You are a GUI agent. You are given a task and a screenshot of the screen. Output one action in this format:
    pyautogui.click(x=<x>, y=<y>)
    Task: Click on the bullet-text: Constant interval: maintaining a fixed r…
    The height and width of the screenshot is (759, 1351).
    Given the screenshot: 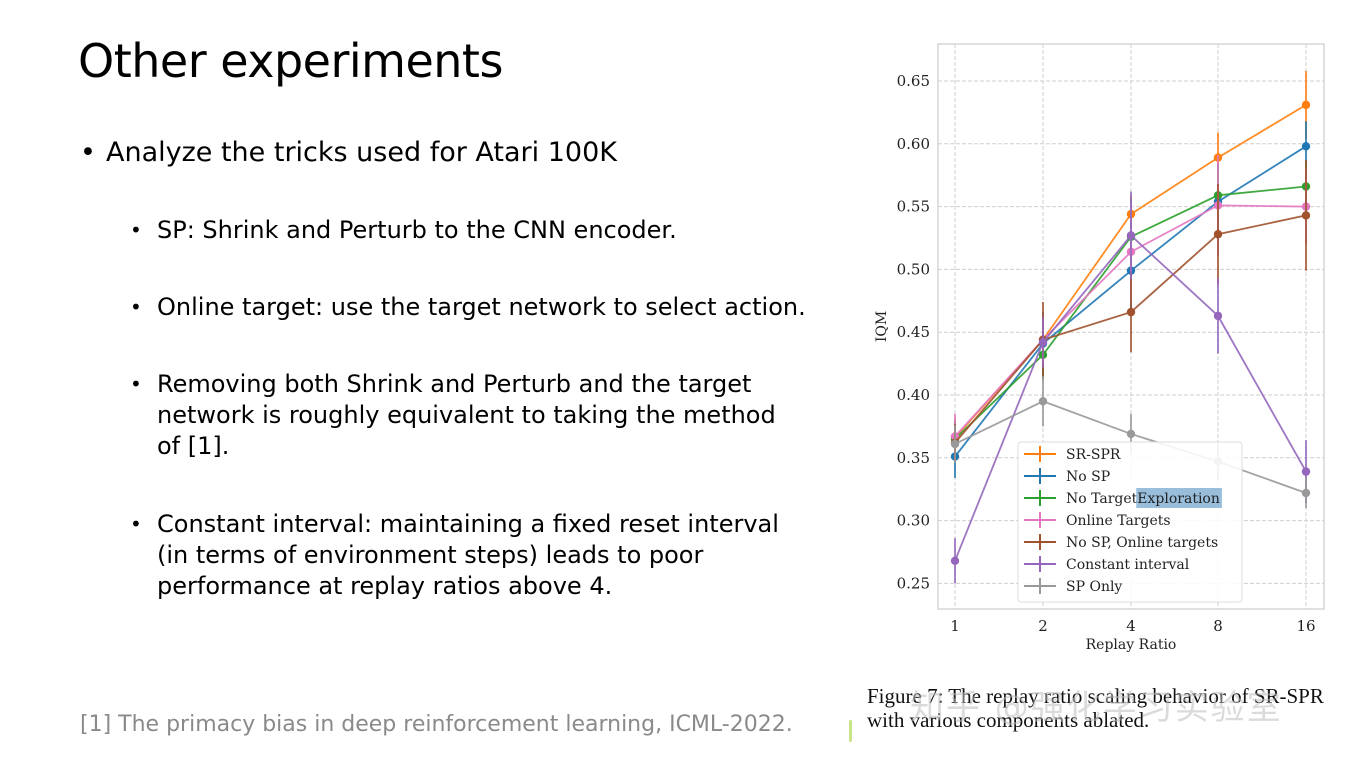 What is the action you would take?
    pyautogui.click(x=468, y=555)
    